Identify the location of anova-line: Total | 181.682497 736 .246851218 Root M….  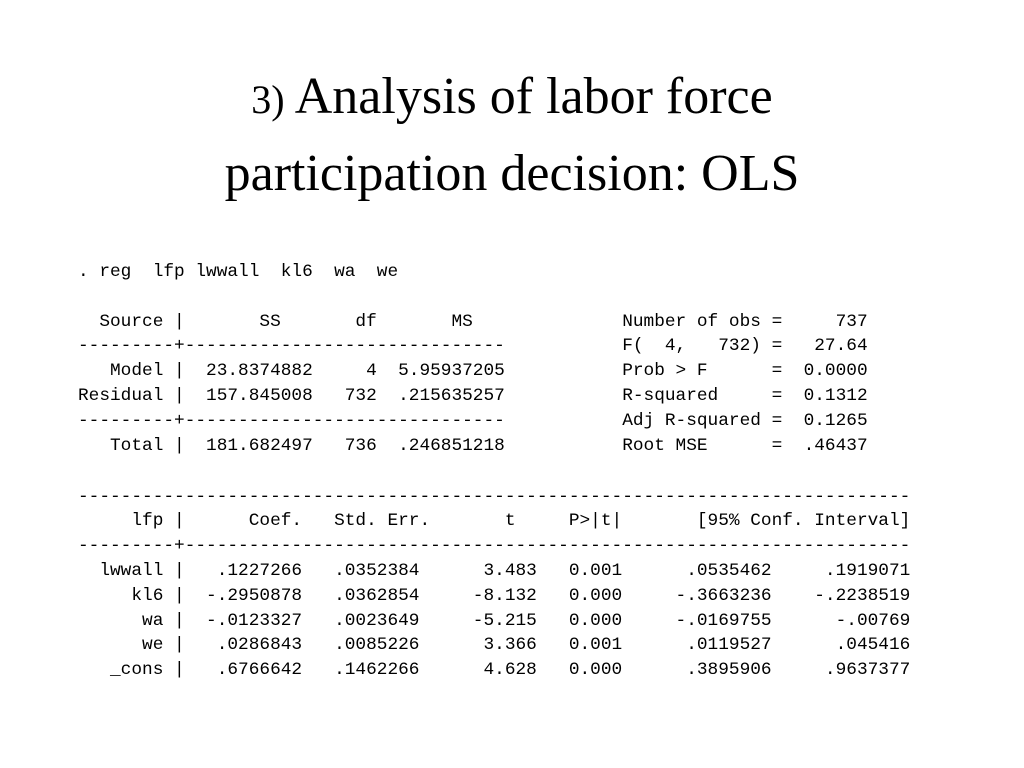
(473, 445).